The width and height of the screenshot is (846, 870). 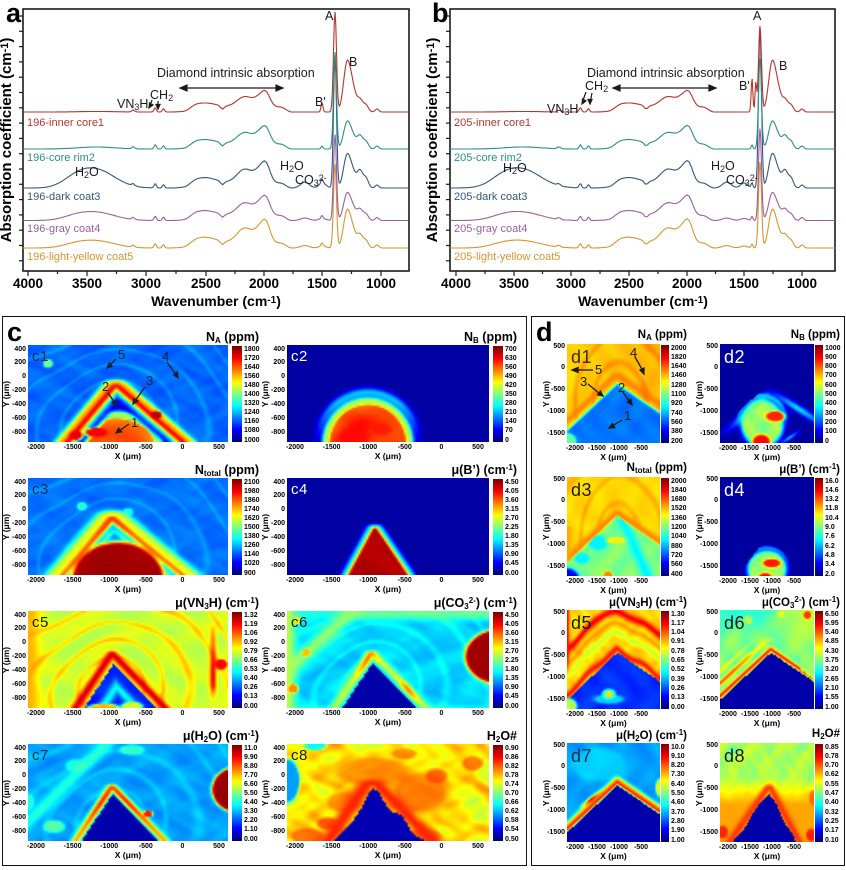 I want to click on svg-text: 205-light-yellow coat5, so click(x=507, y=257).